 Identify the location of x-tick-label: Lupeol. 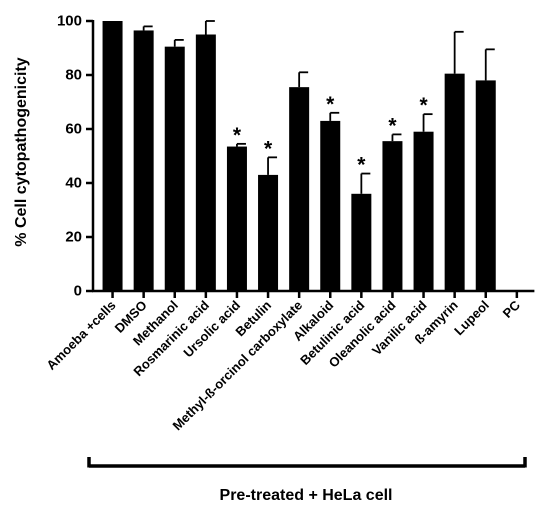
(471, 318).